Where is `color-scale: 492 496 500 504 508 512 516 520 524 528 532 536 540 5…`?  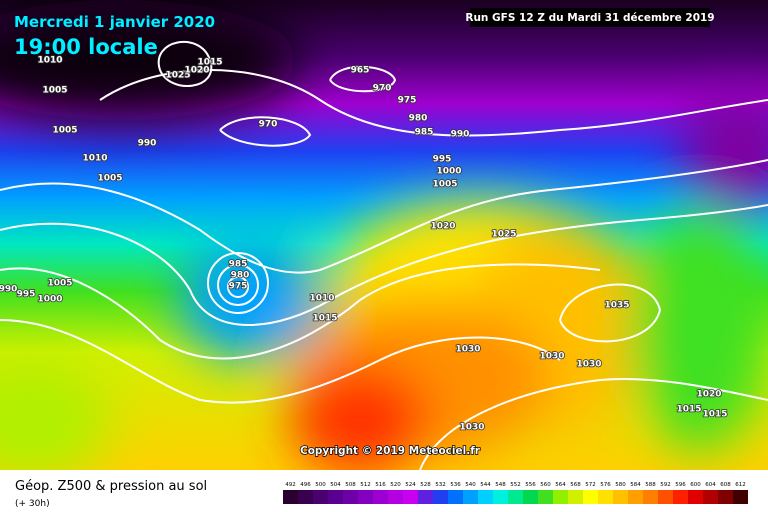 color-scale: 492 496 500 504 508 512 516 520 524 528 532 536 540 5… is located at coordinates (515, 493).